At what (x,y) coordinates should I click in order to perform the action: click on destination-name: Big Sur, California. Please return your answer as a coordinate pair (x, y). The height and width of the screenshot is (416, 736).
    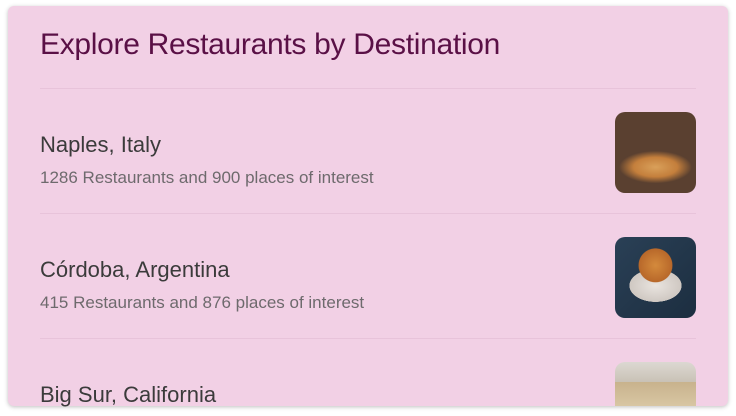
    Looking at the image, I should click on (128, 394).